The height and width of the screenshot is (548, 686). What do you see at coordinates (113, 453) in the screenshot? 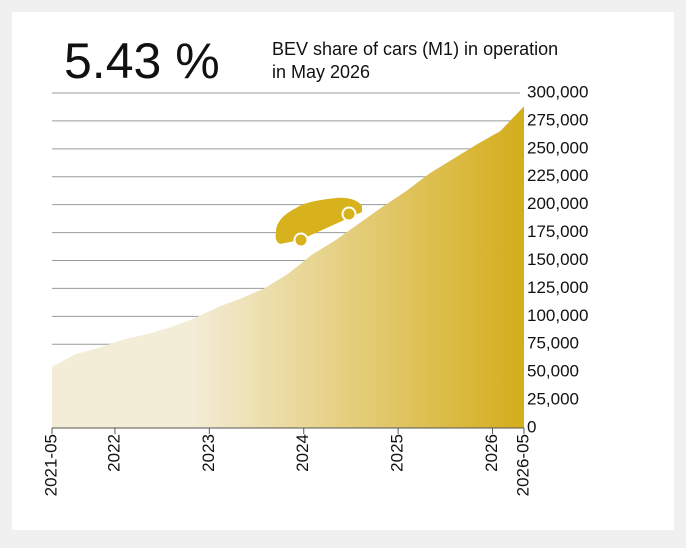
I see `x-tick-label: 2022` at bounding box center [113, 453].